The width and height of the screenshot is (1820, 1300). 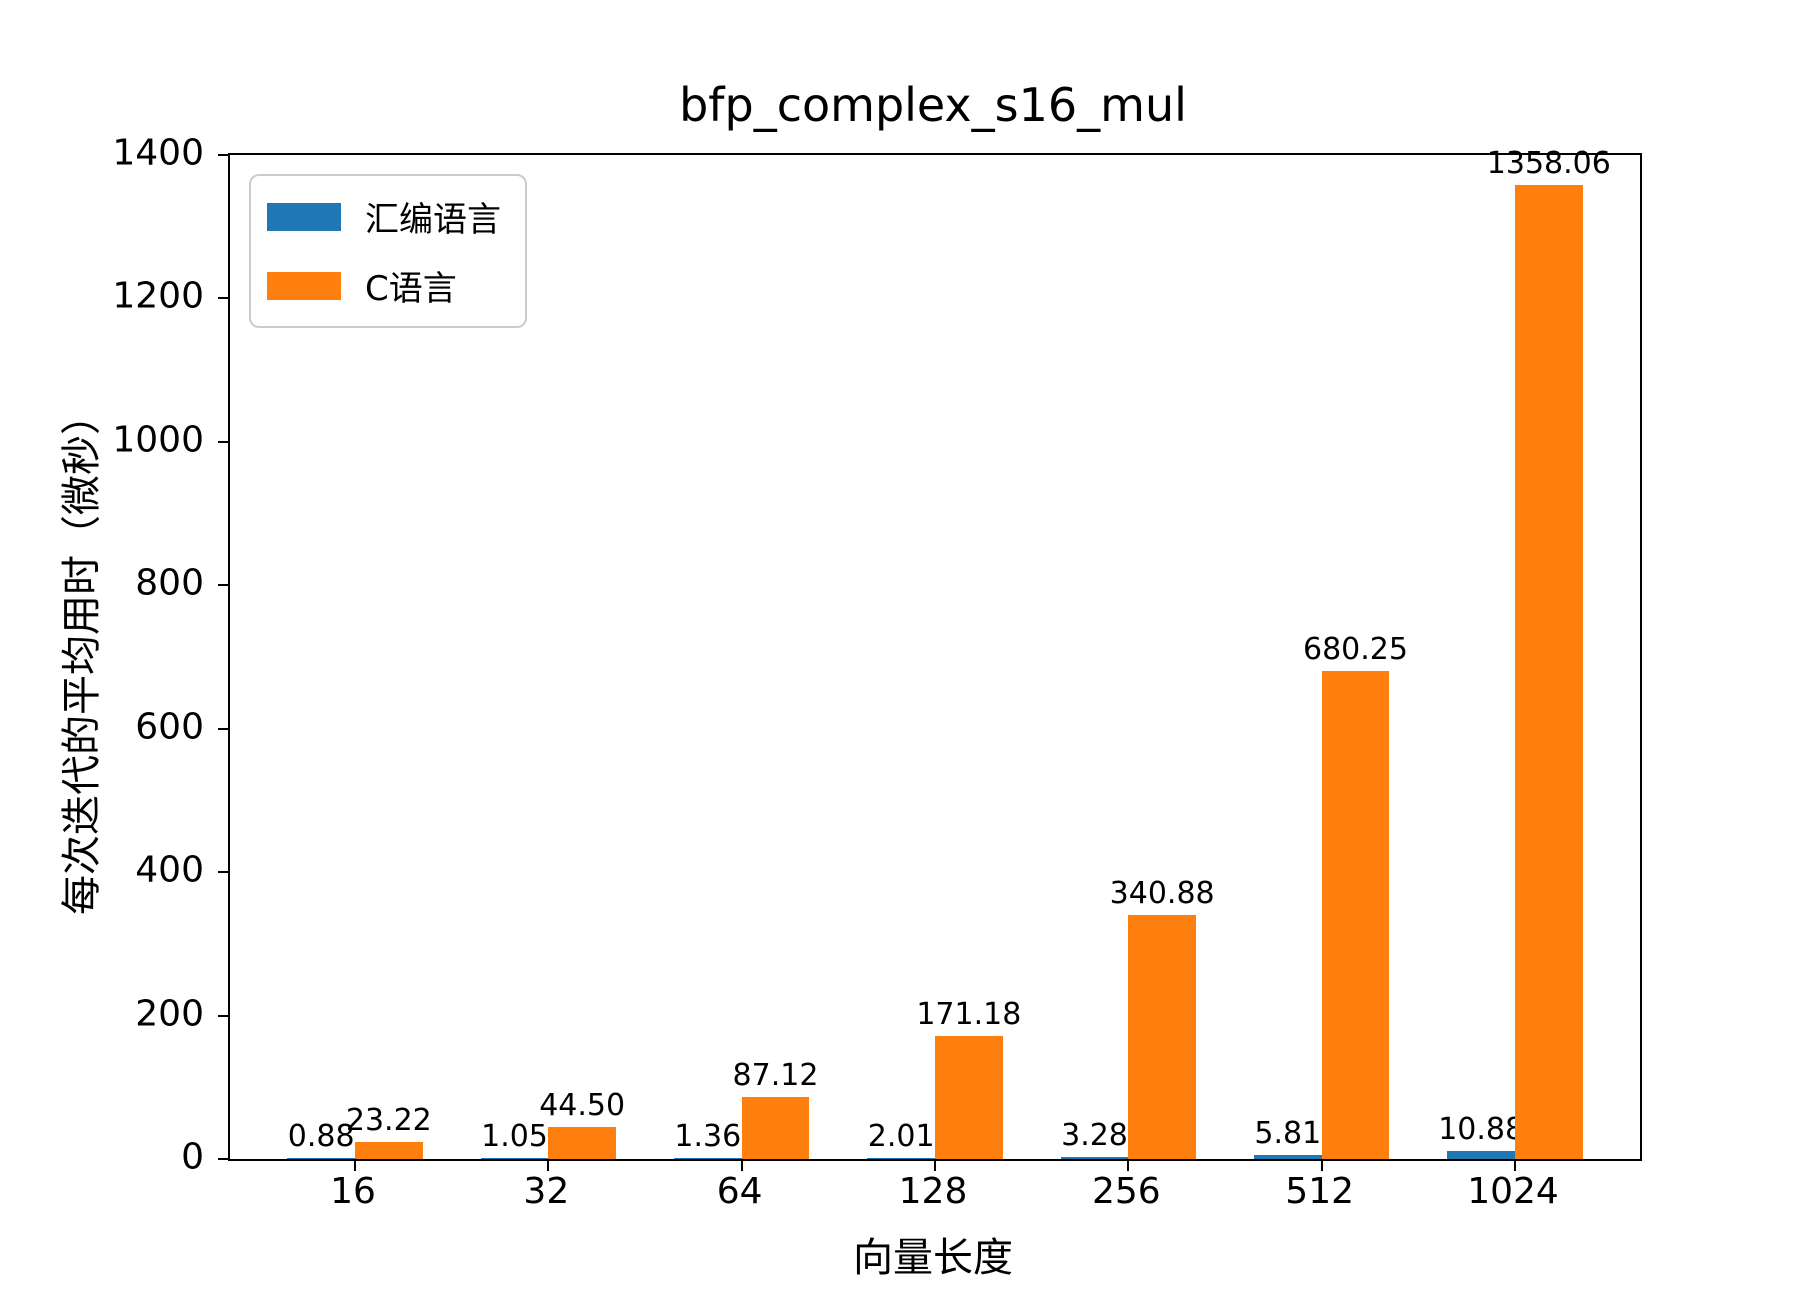 I want to click on bar-汇编语言-512, so click(x=1288, y=1156).